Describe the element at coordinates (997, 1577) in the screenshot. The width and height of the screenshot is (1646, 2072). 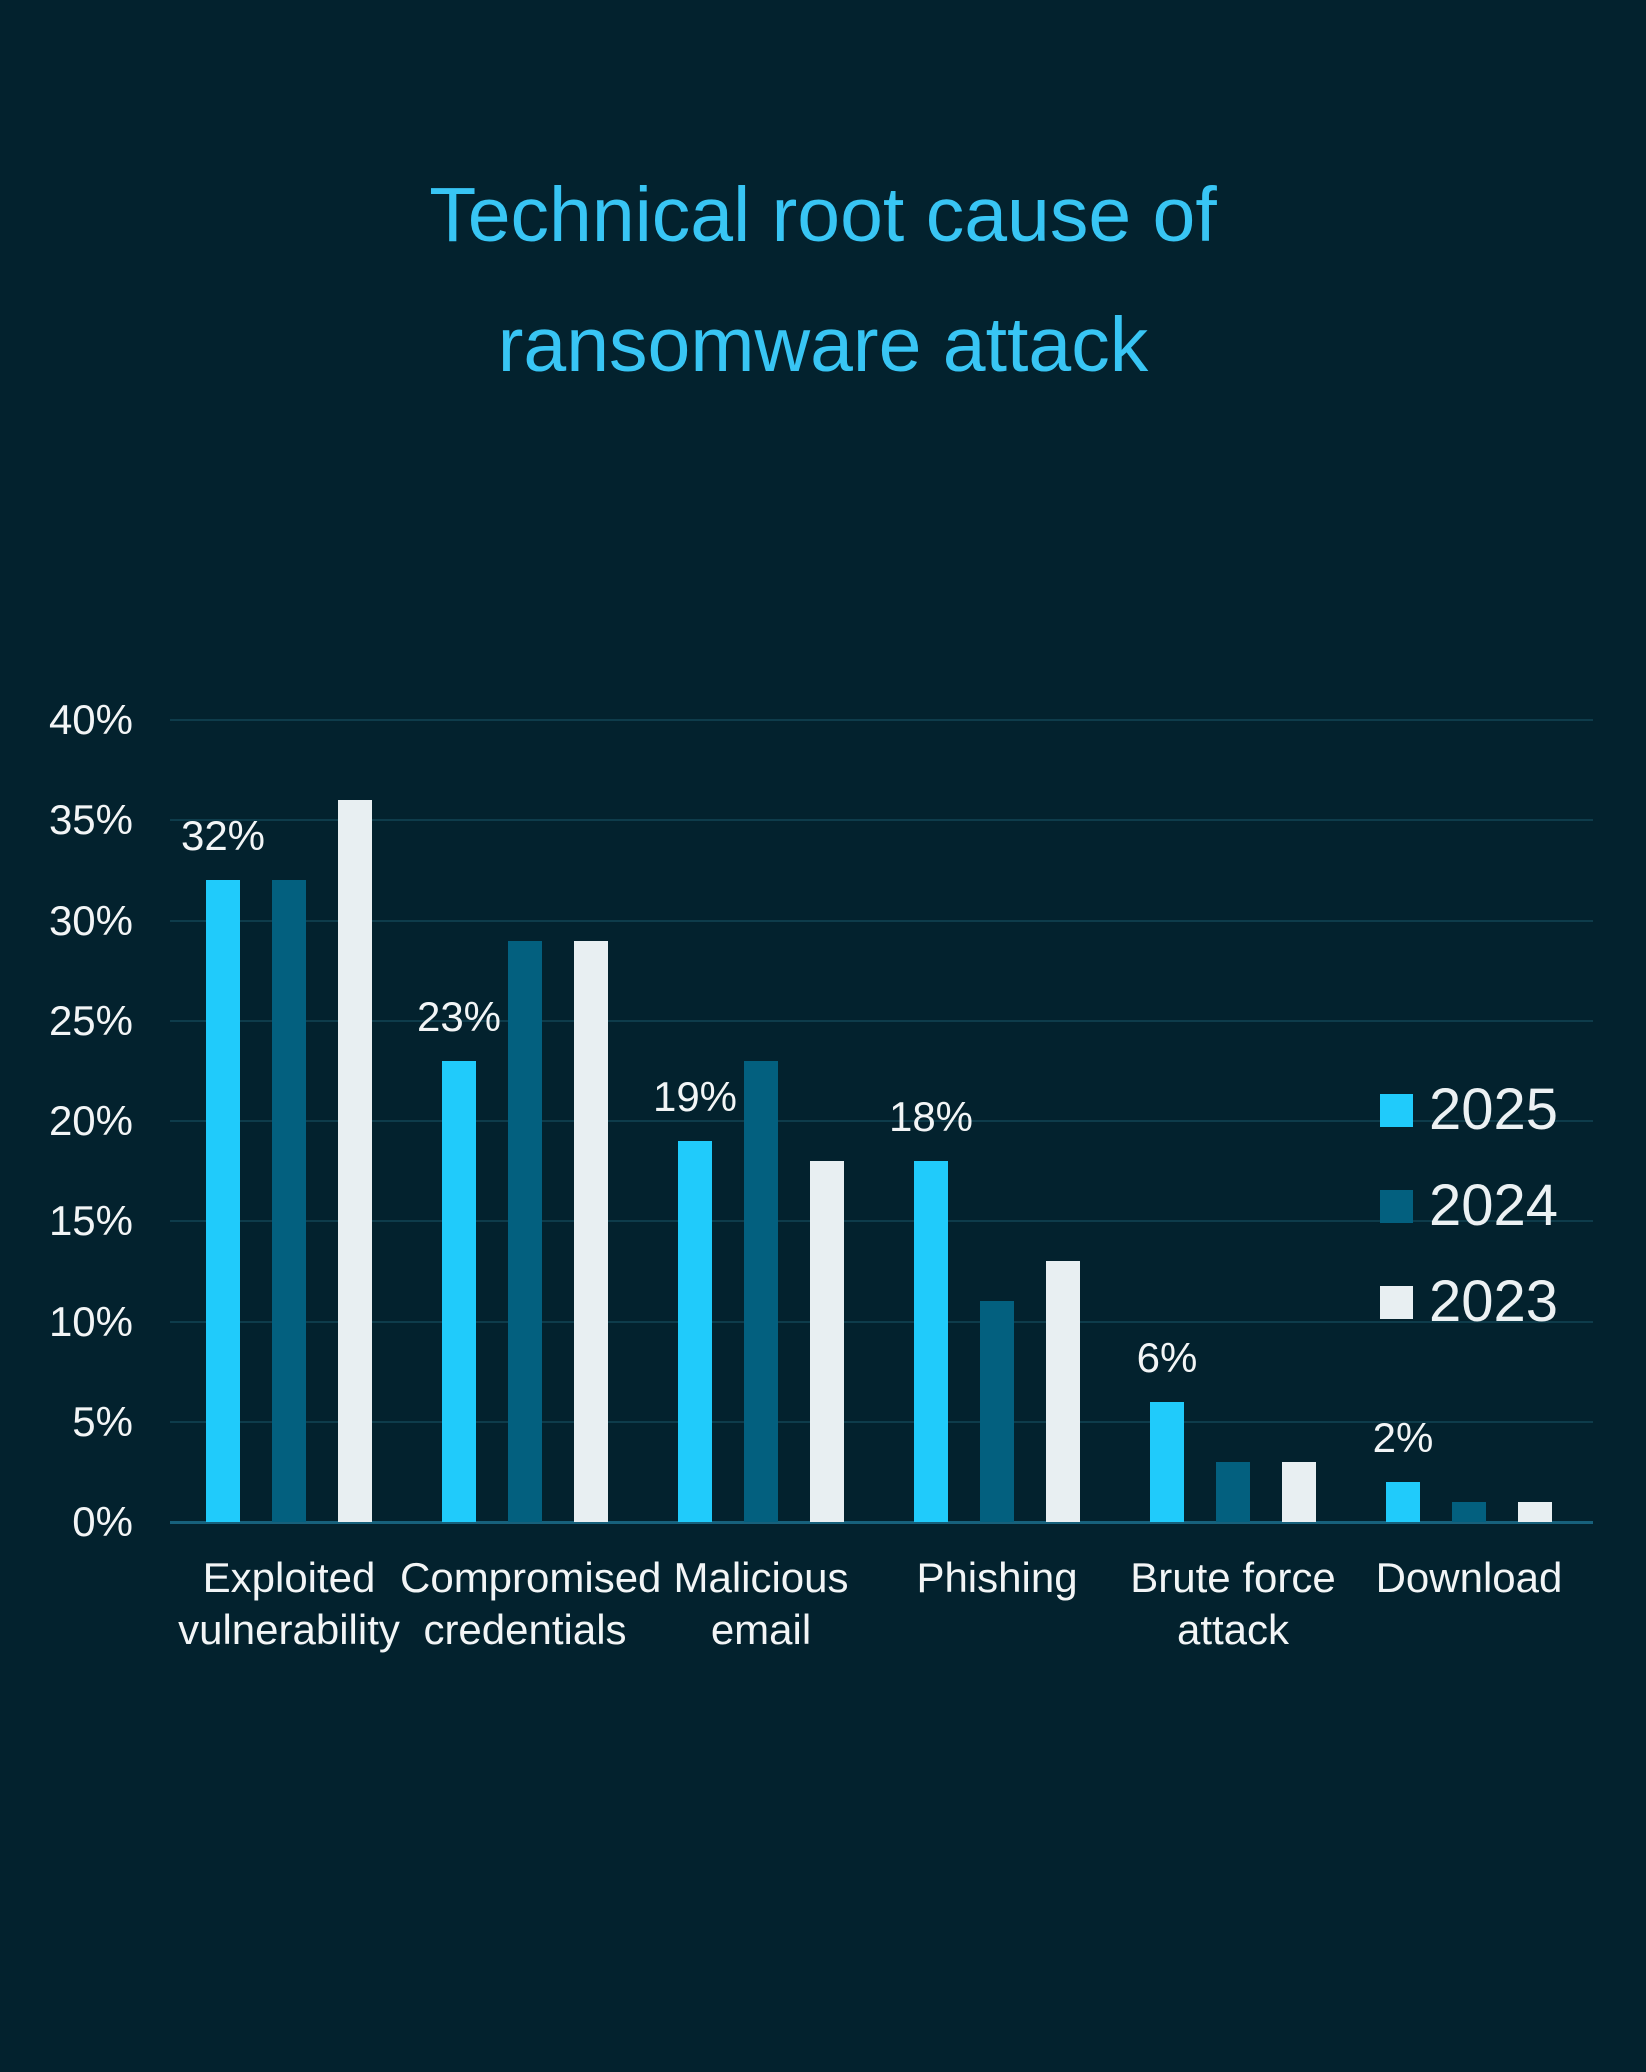
I see `x-category-label: Phishing` at that location.